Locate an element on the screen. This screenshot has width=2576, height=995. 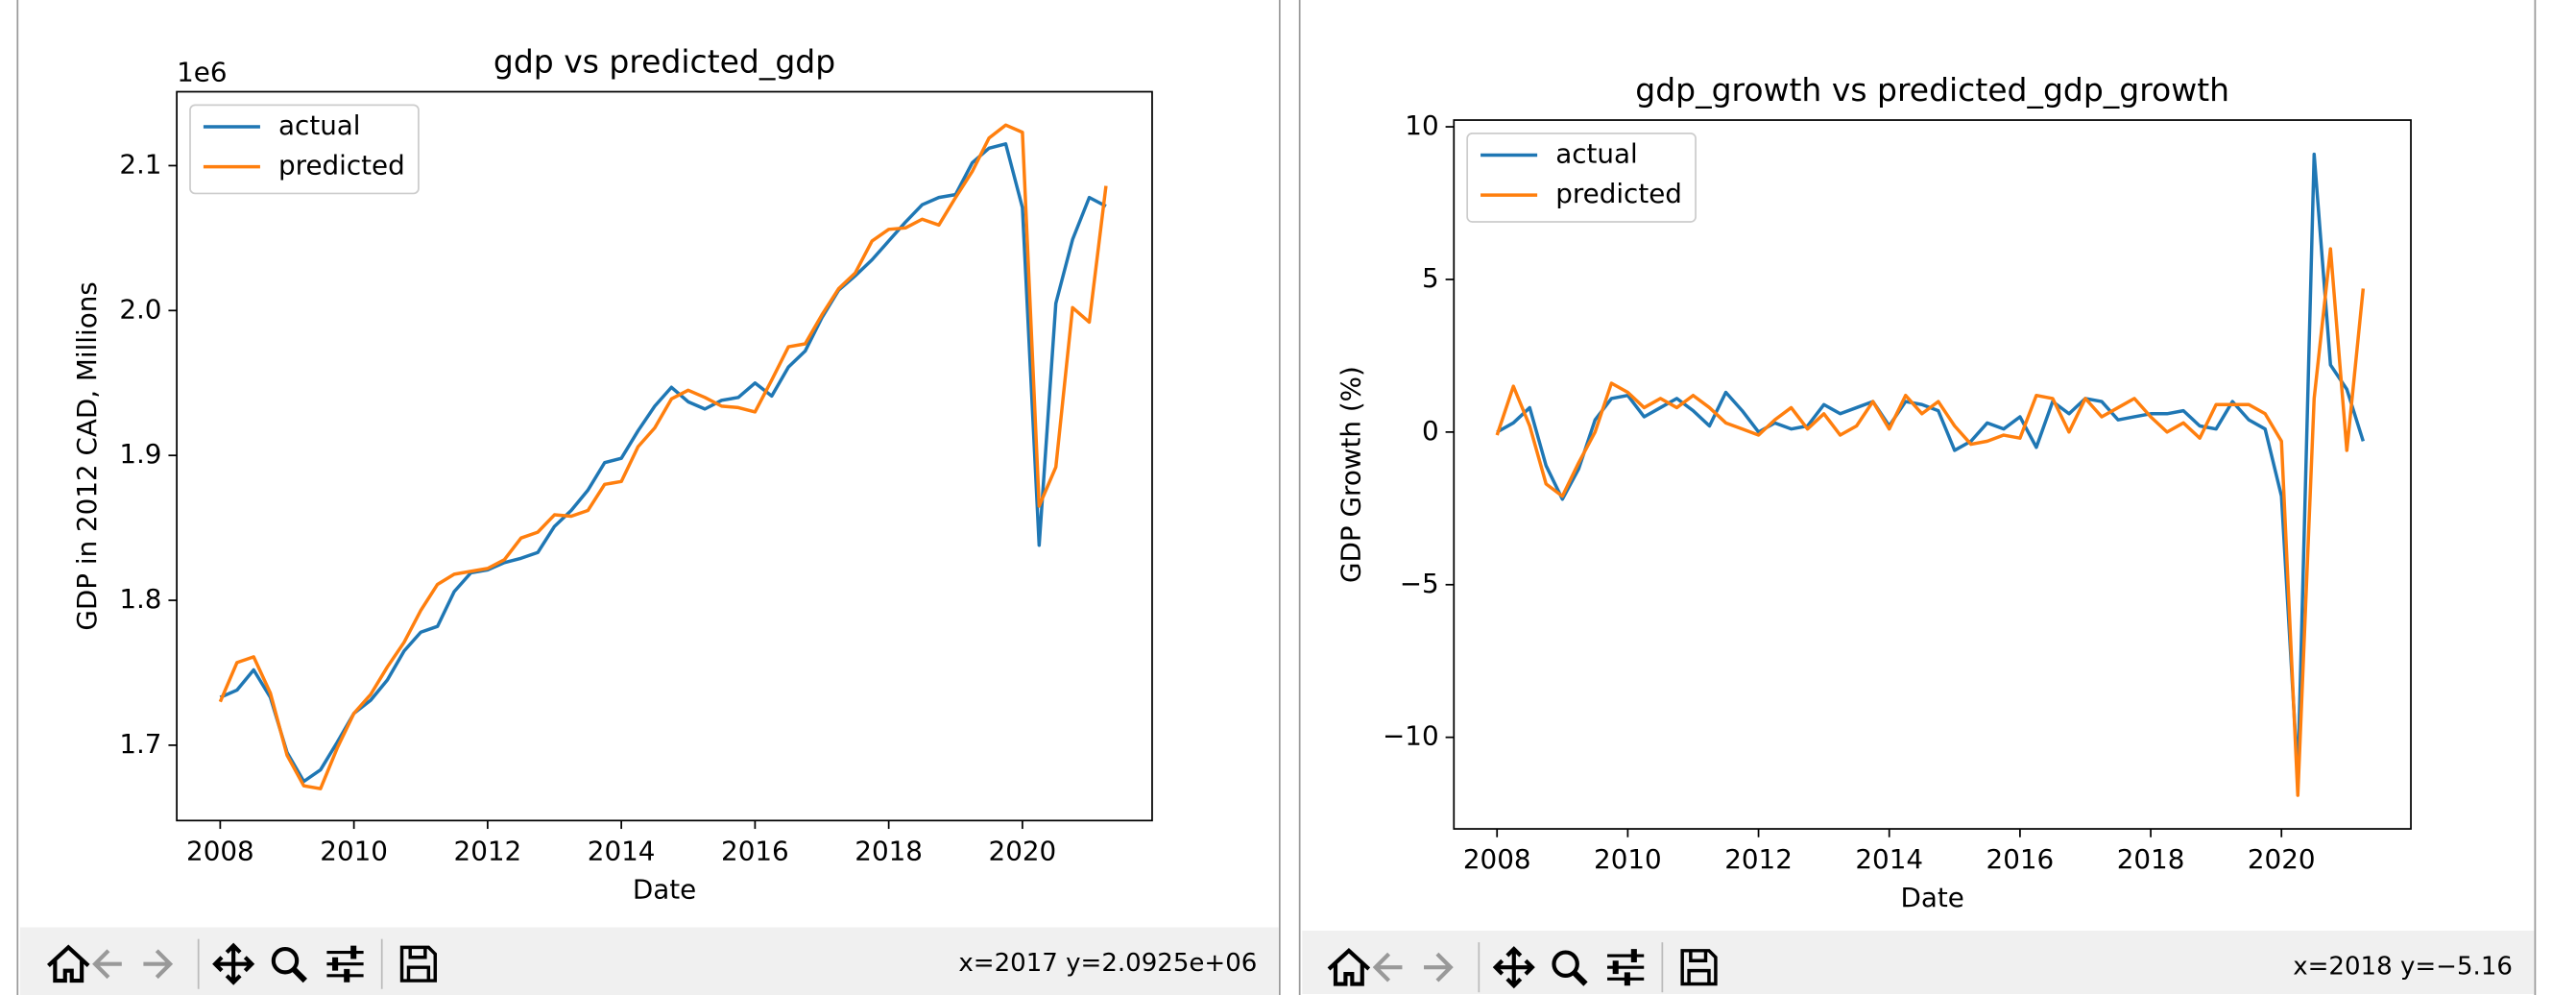
y-tick-label: 1.7 is located at coordinates (140, 744).